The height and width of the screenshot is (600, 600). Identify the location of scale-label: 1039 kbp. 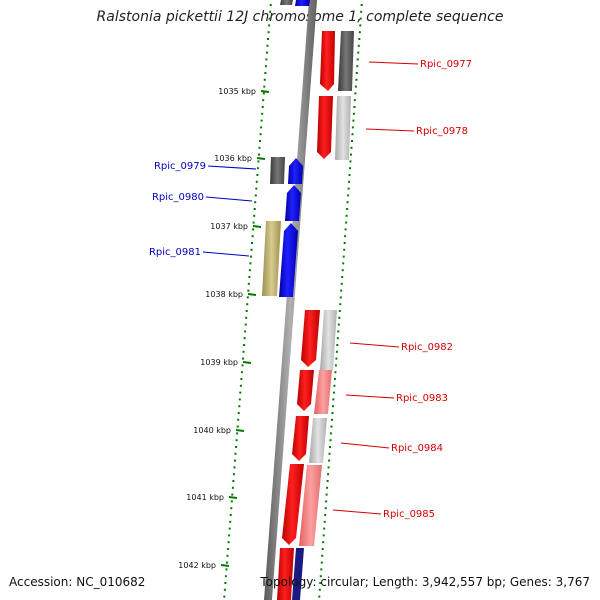
(219, 362).